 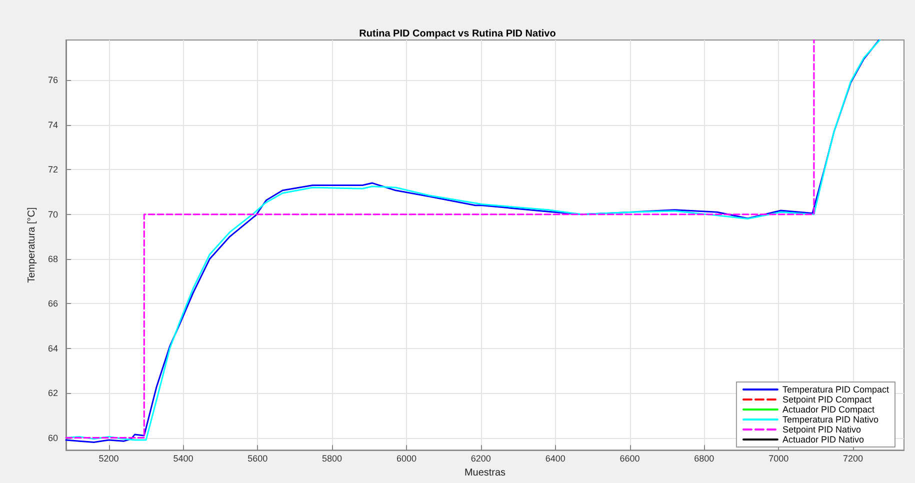 What do you see at coordinates (823, 439) in the screenshot?
I see `legend-label: Actuador PID Nativo` at bounding box center [823, 439].